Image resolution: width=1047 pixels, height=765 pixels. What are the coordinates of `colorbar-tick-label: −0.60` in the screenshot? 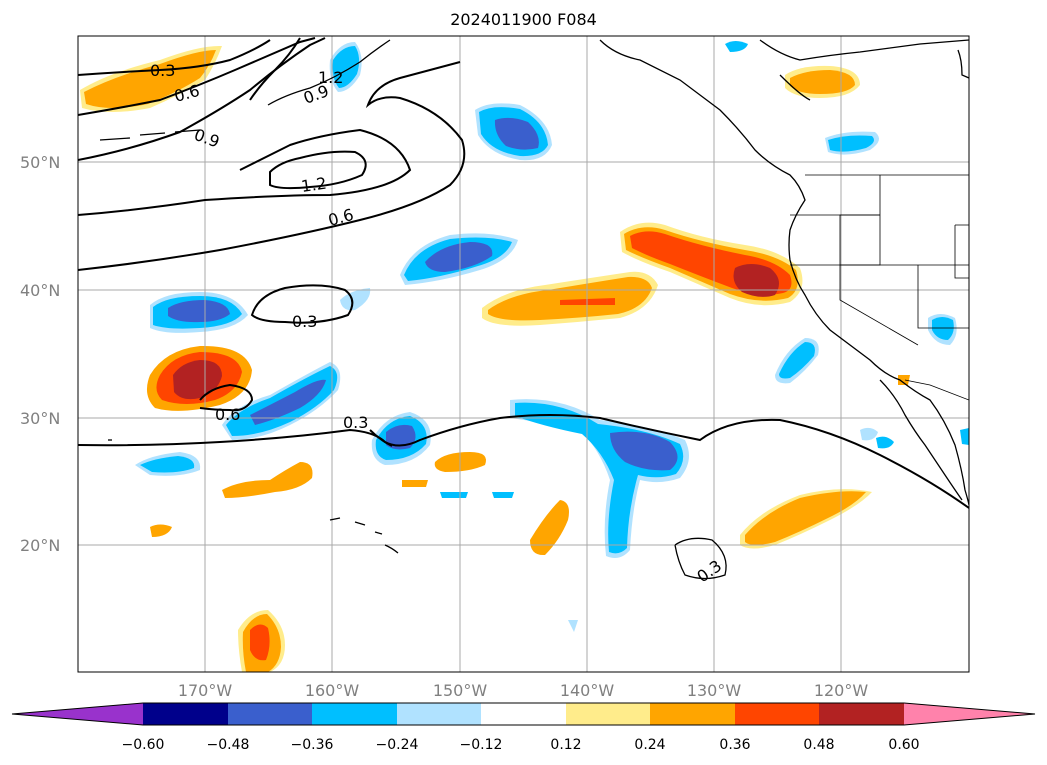 It's located at (143, 745).